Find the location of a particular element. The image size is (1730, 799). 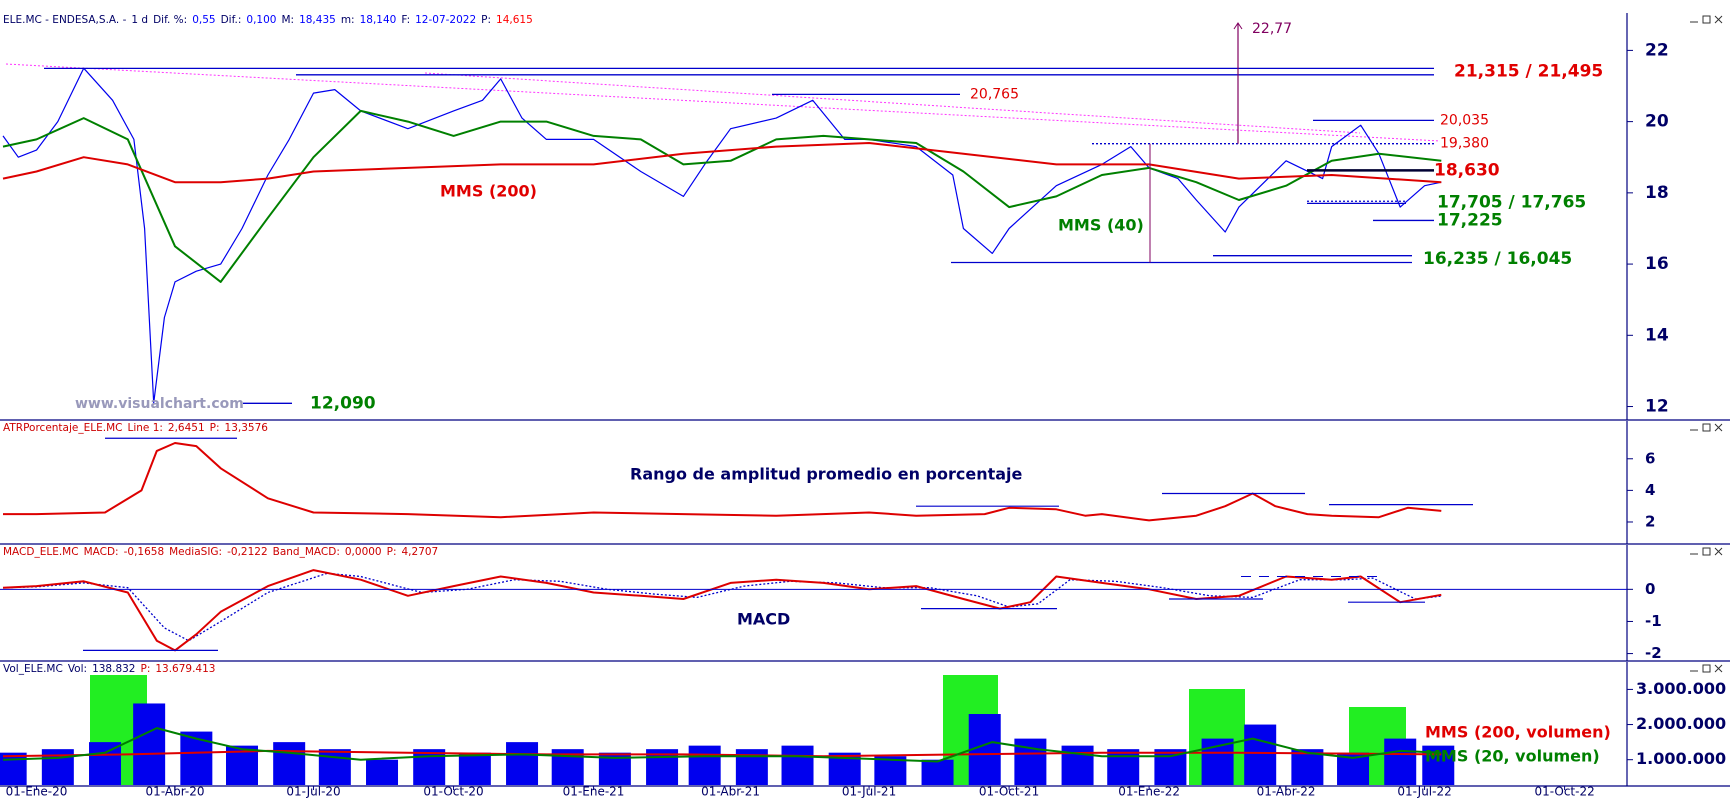

y-tick-label: 20 is located at coordinates (1657, 122).